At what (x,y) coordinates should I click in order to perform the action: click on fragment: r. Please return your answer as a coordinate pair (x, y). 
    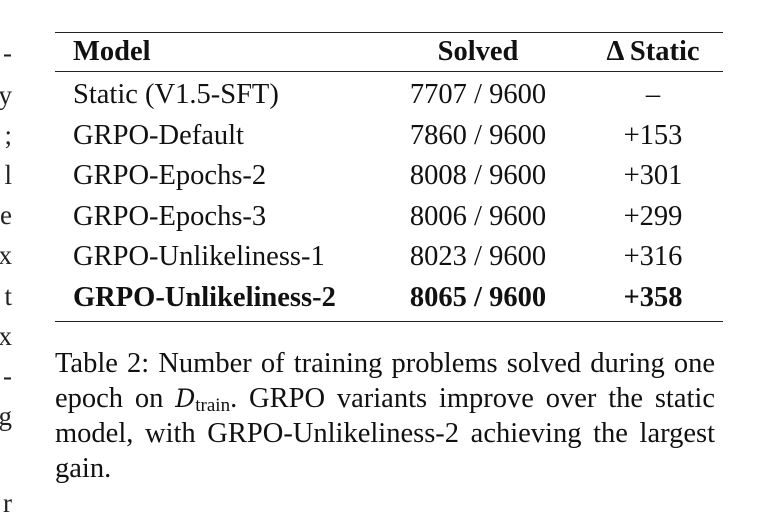
    Looking at the image, I should click on (7, 503).